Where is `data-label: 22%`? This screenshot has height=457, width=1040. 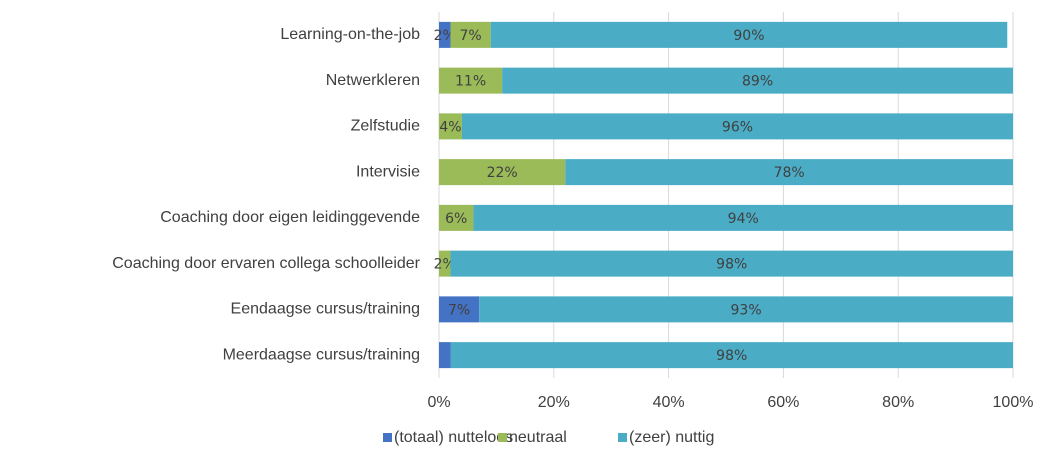
data-label: 22% is located at coordinates (502, 173).